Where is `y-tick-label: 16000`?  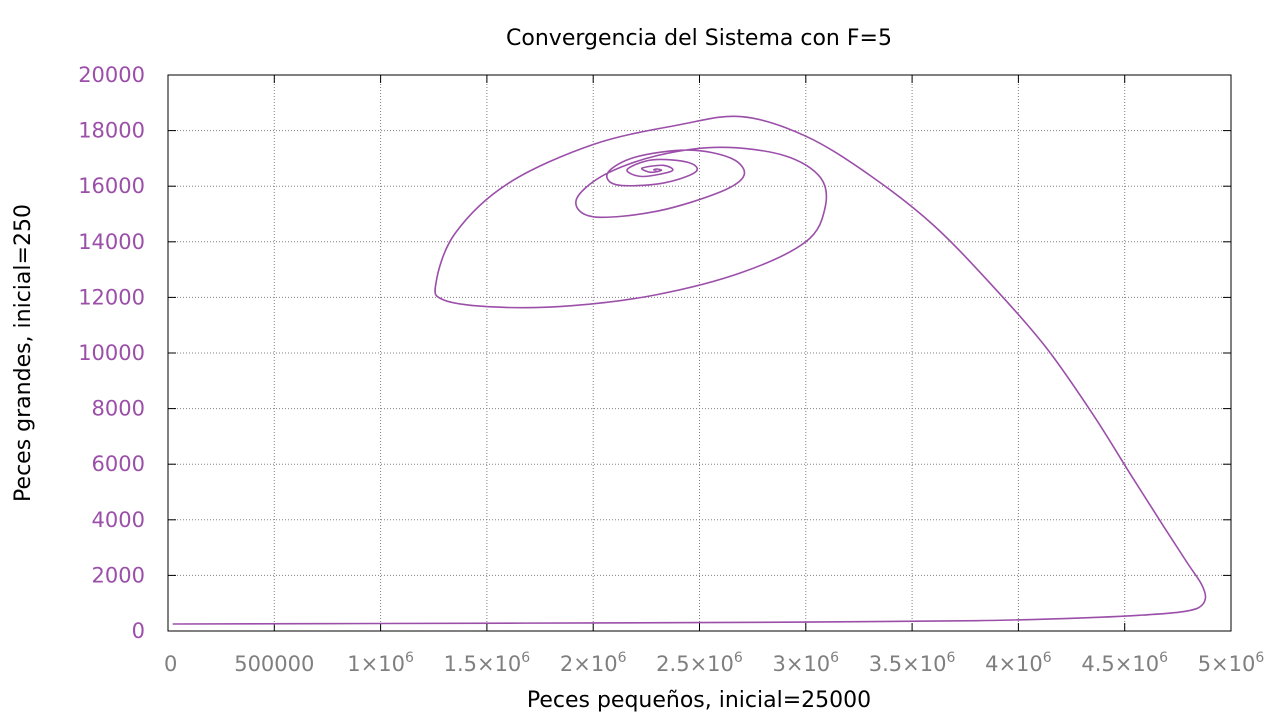 y-tick-label: 16000 is located at coordinates (111, 186).